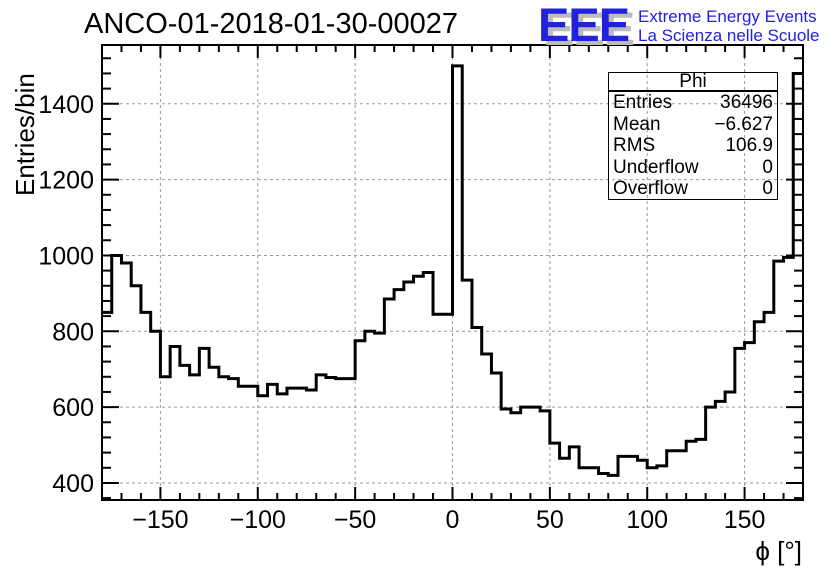 The height and width of the screenshot is (572, 836). What do you see at coordinates (73, 408) in the screenshot?
I see `y-tick-label: 600` at bounding box center [73, 408].